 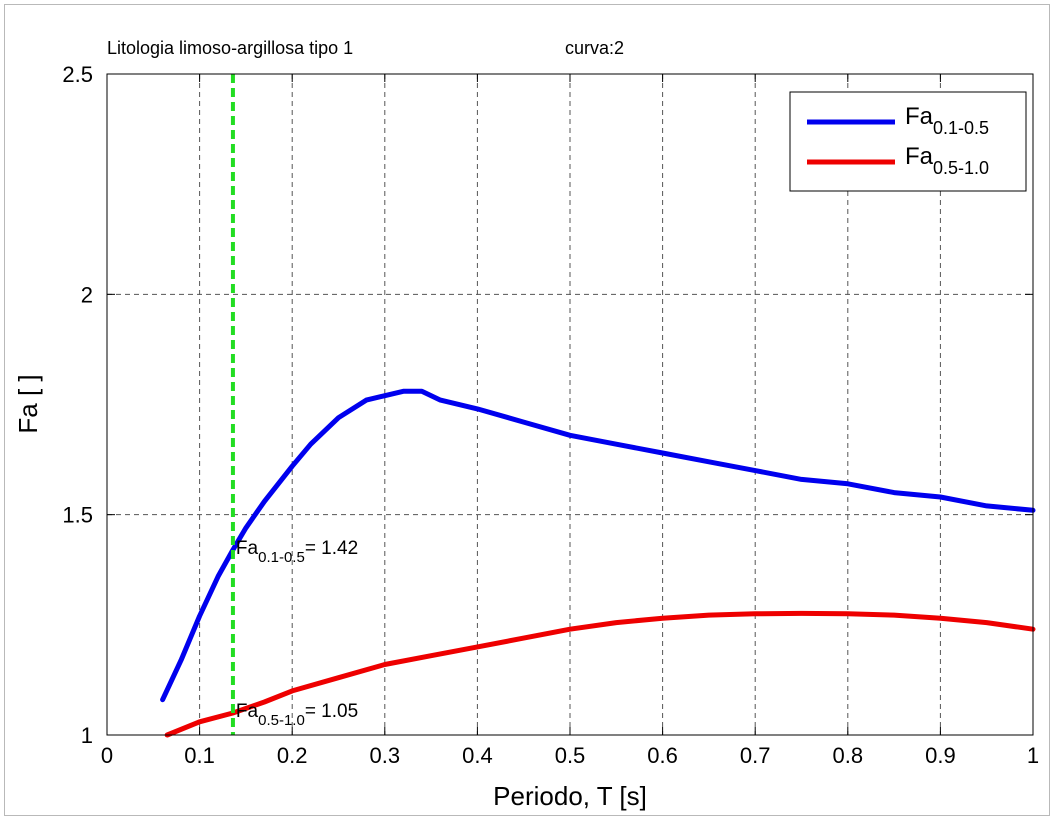 I want to click on x-tick-label: 0.8, so click(x=848, y=755).